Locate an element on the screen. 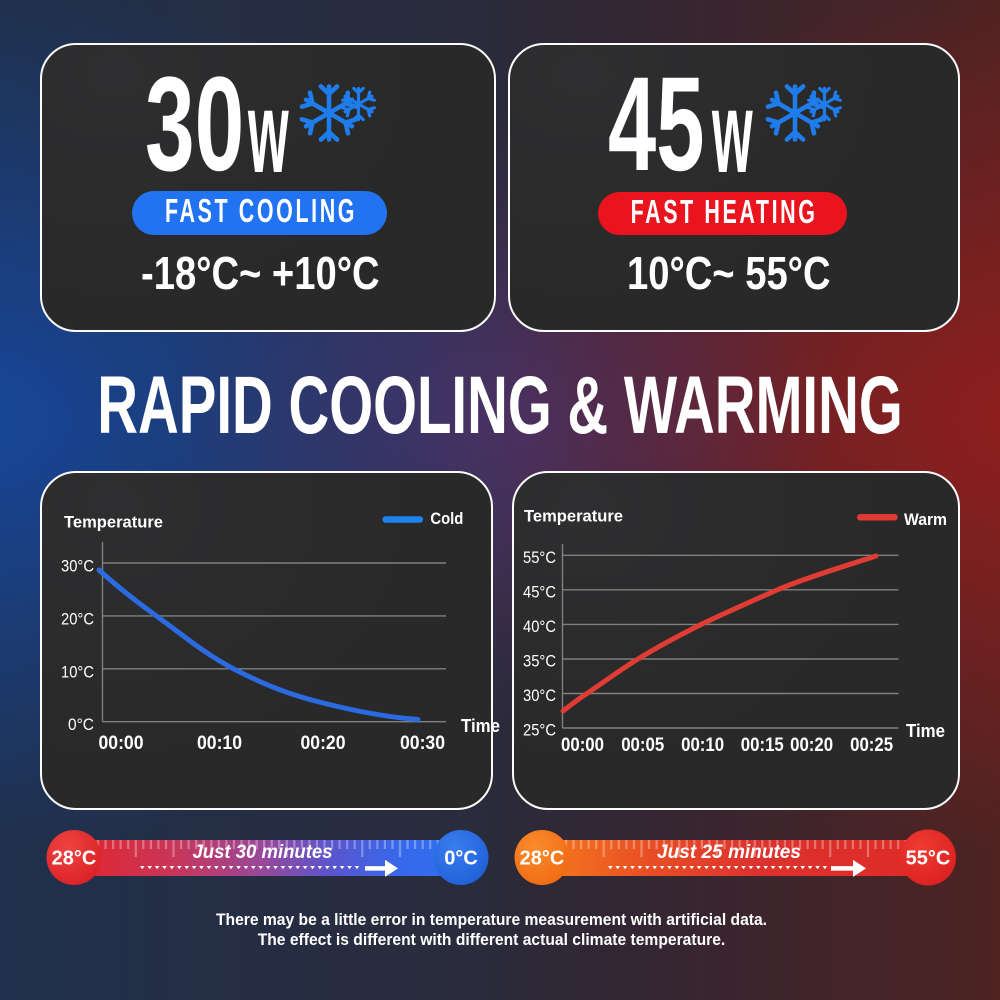 The image size is (1000, 1000). svg-text: 10°C is located at coordinates (77, 671).